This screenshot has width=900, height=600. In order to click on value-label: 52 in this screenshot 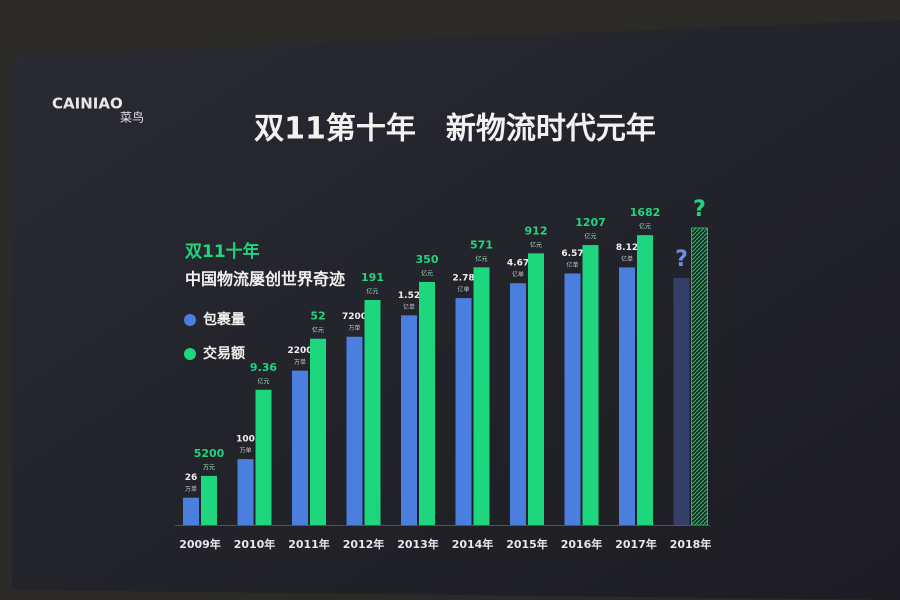, I will do `click(317, 316)`.